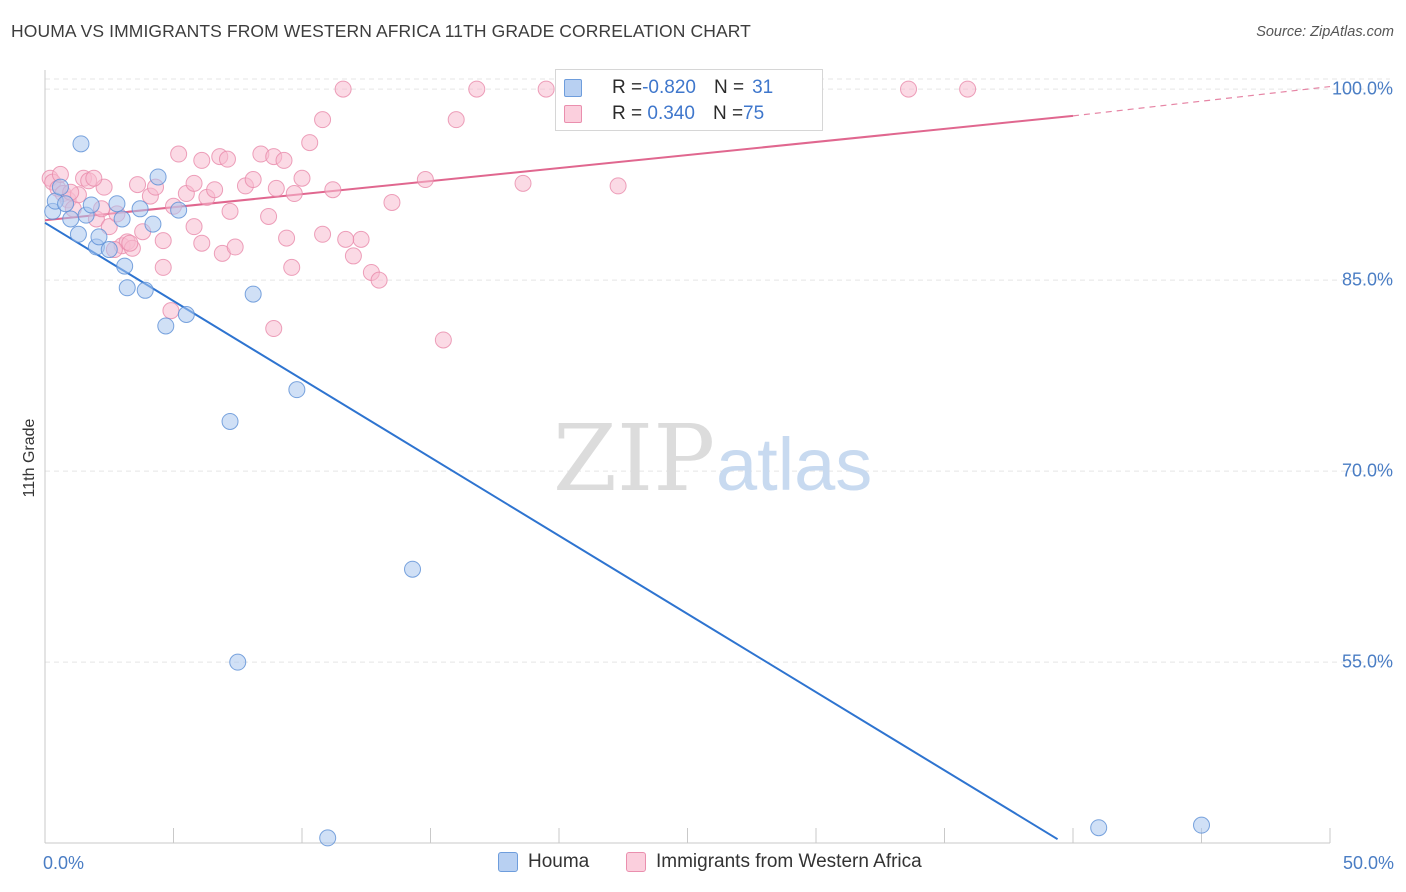 This screenshot has width=1406, height=892. I want to click on legend-label-houma: Houma, so click(559, 861).